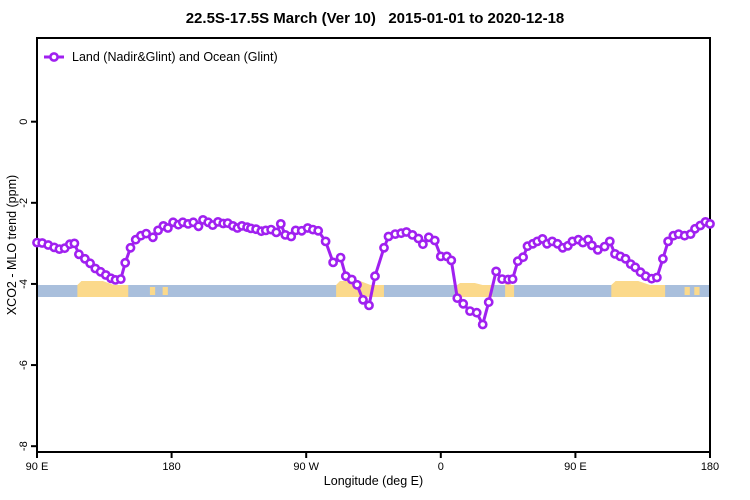  I want to click on x-tick-label: 0, so click(441, 467).